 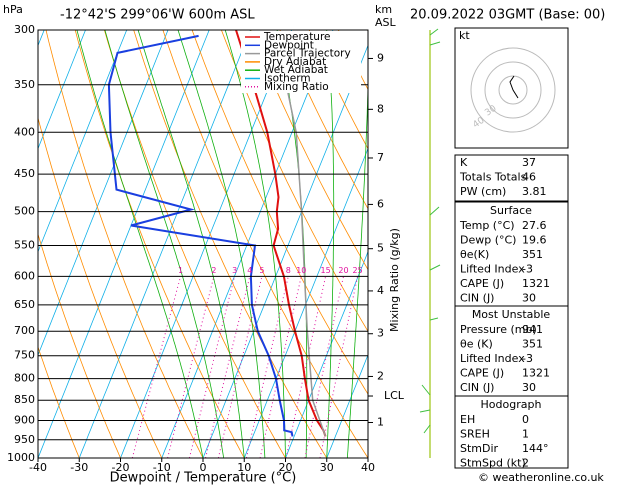 What do you see at coordinates (24, 420) in the screenshot?
I see `y-tick-label: 900` at bounding box center [24, 420].